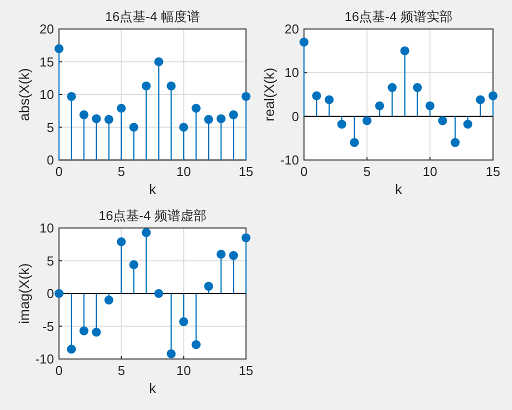 This screenshot has height=410, width=512. I want to click on chart-title: 16点基-4 幅度谱, so click(152, 16).